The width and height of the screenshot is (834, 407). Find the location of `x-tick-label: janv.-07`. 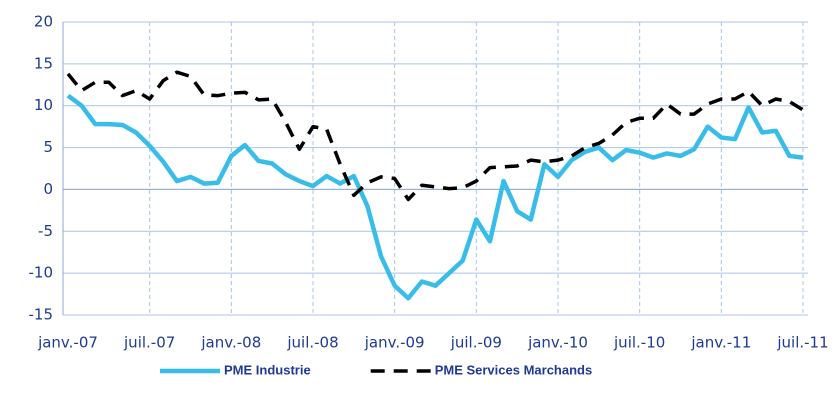

x-tick-label: janv.-07 is located at coordinates (67, 343).